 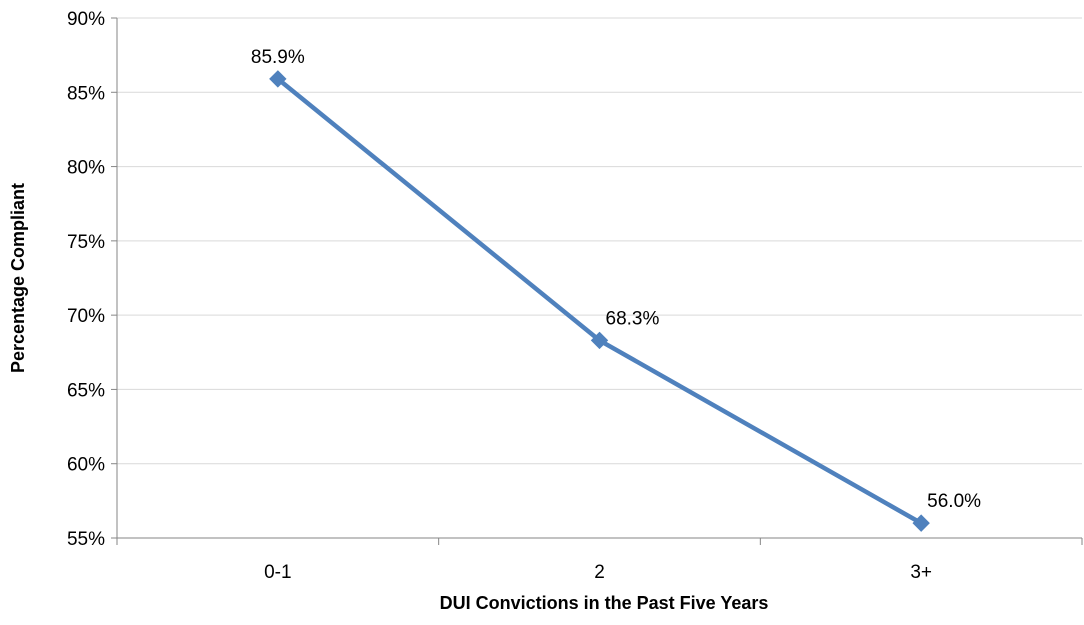 I want to click on y-tick-label: 85%, so click(x=86, y=93).